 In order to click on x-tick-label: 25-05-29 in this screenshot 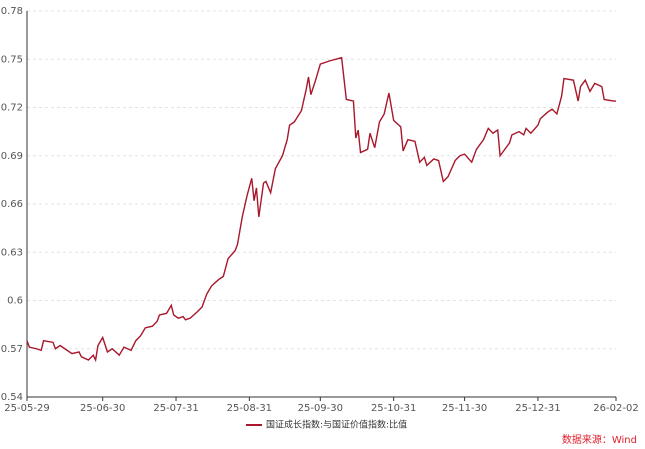, I will do `click(26, 408)`.